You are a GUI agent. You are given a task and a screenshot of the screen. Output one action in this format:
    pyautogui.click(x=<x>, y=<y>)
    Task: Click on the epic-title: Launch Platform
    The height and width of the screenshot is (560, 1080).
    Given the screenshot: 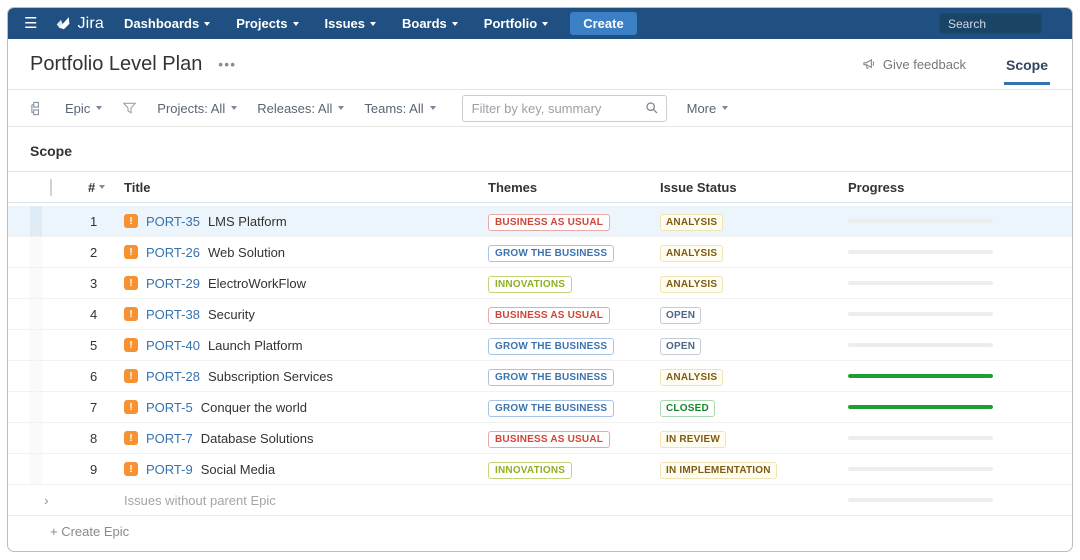 What is the action you would take?
    pyautogui.click(x=255, y=345)
    